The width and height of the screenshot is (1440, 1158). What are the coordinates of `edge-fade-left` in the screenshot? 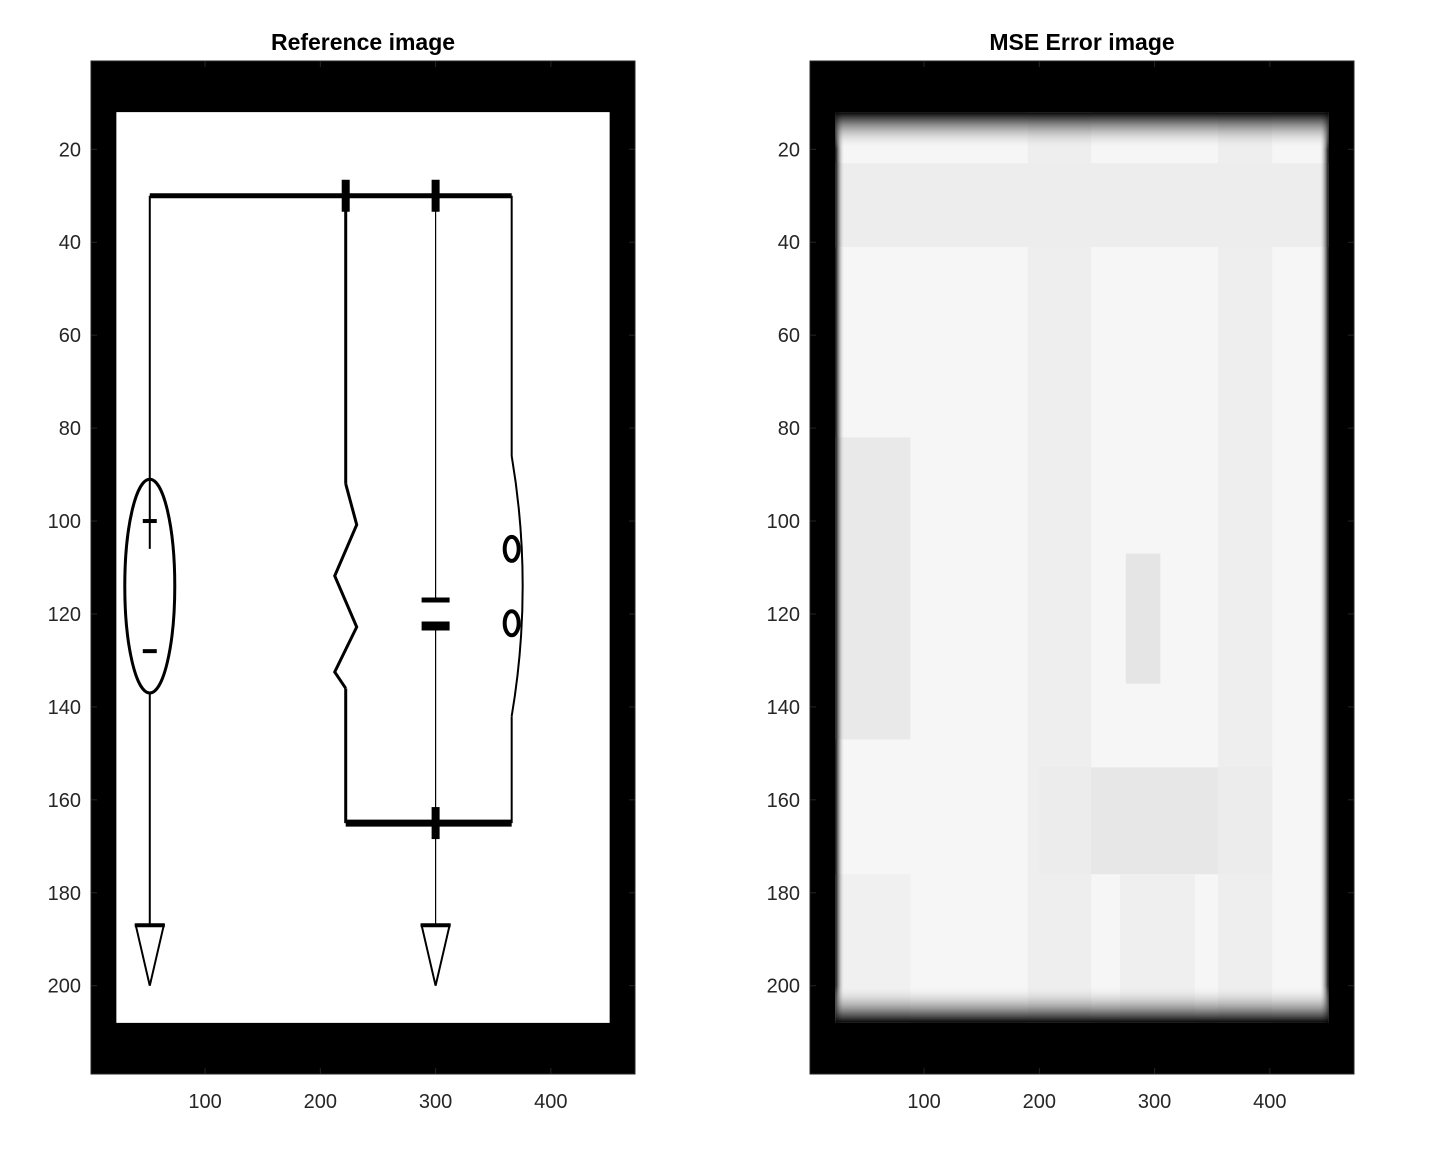 It's located at (840, 567).